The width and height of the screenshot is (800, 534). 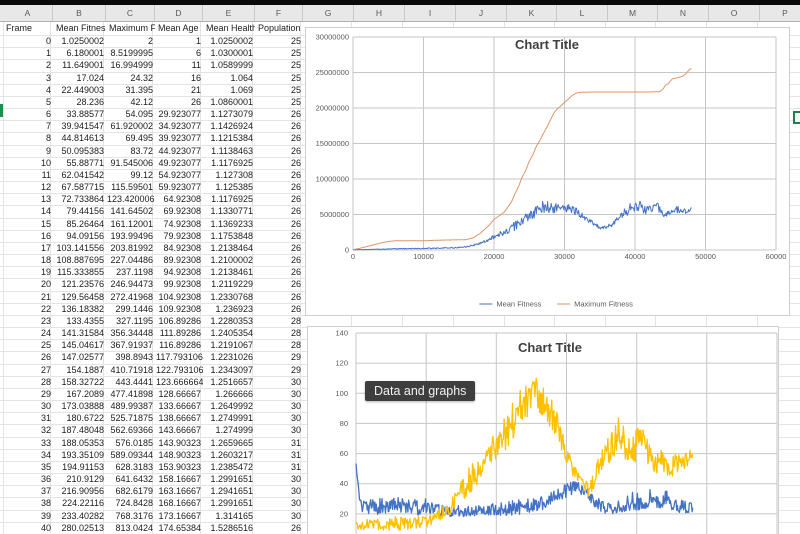 What do you see at coordinates (182, 260) in the screenshot?
I see `cell: 89.92308` at bounding box center [182, 260].